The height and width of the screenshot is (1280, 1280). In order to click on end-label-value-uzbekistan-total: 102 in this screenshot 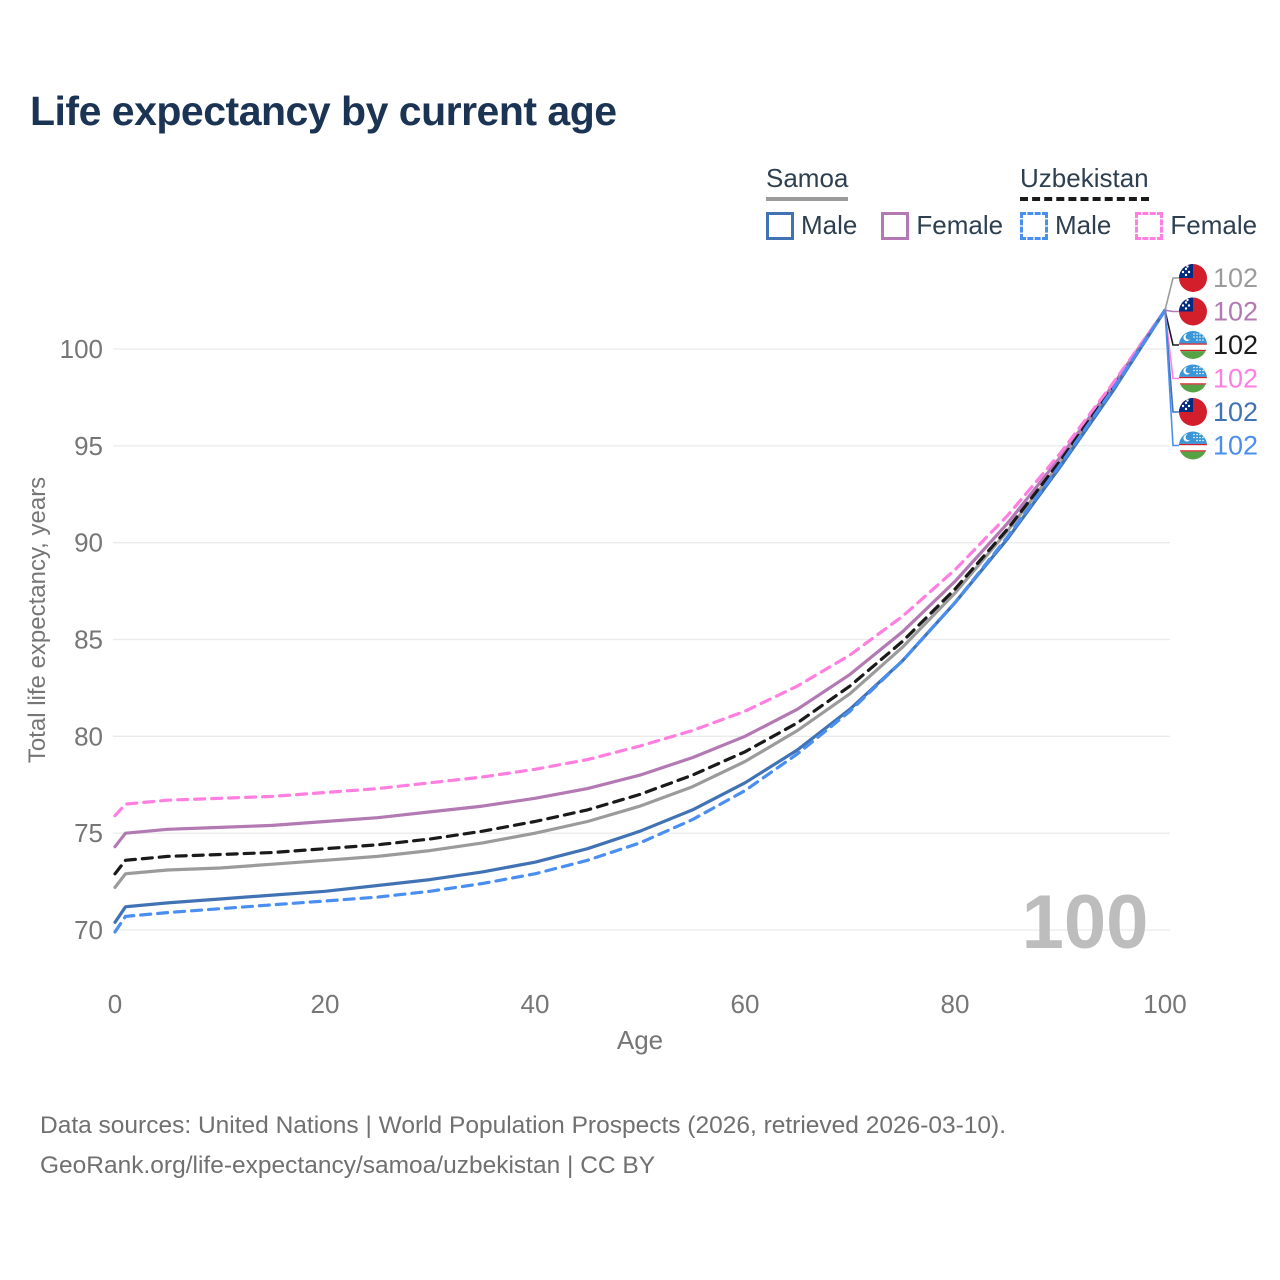, I will do `click(1235, 345)`.